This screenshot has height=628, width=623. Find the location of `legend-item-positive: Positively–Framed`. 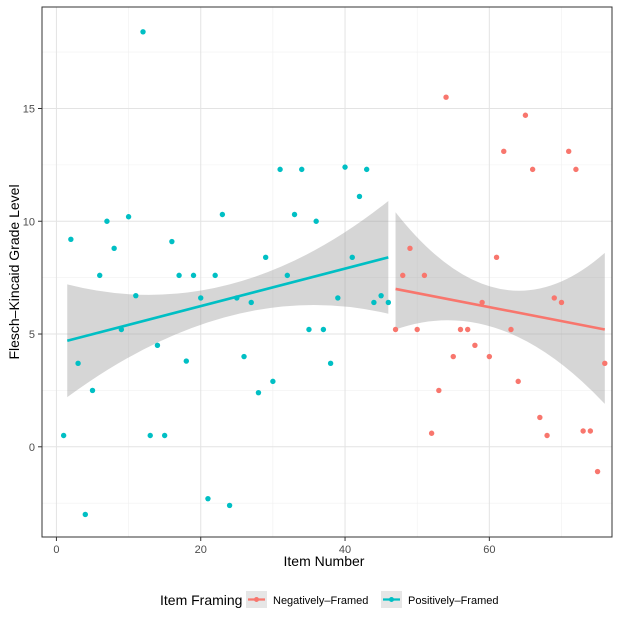

legend-item-positive: Positively–Framed is located at coordinates (439, 599).